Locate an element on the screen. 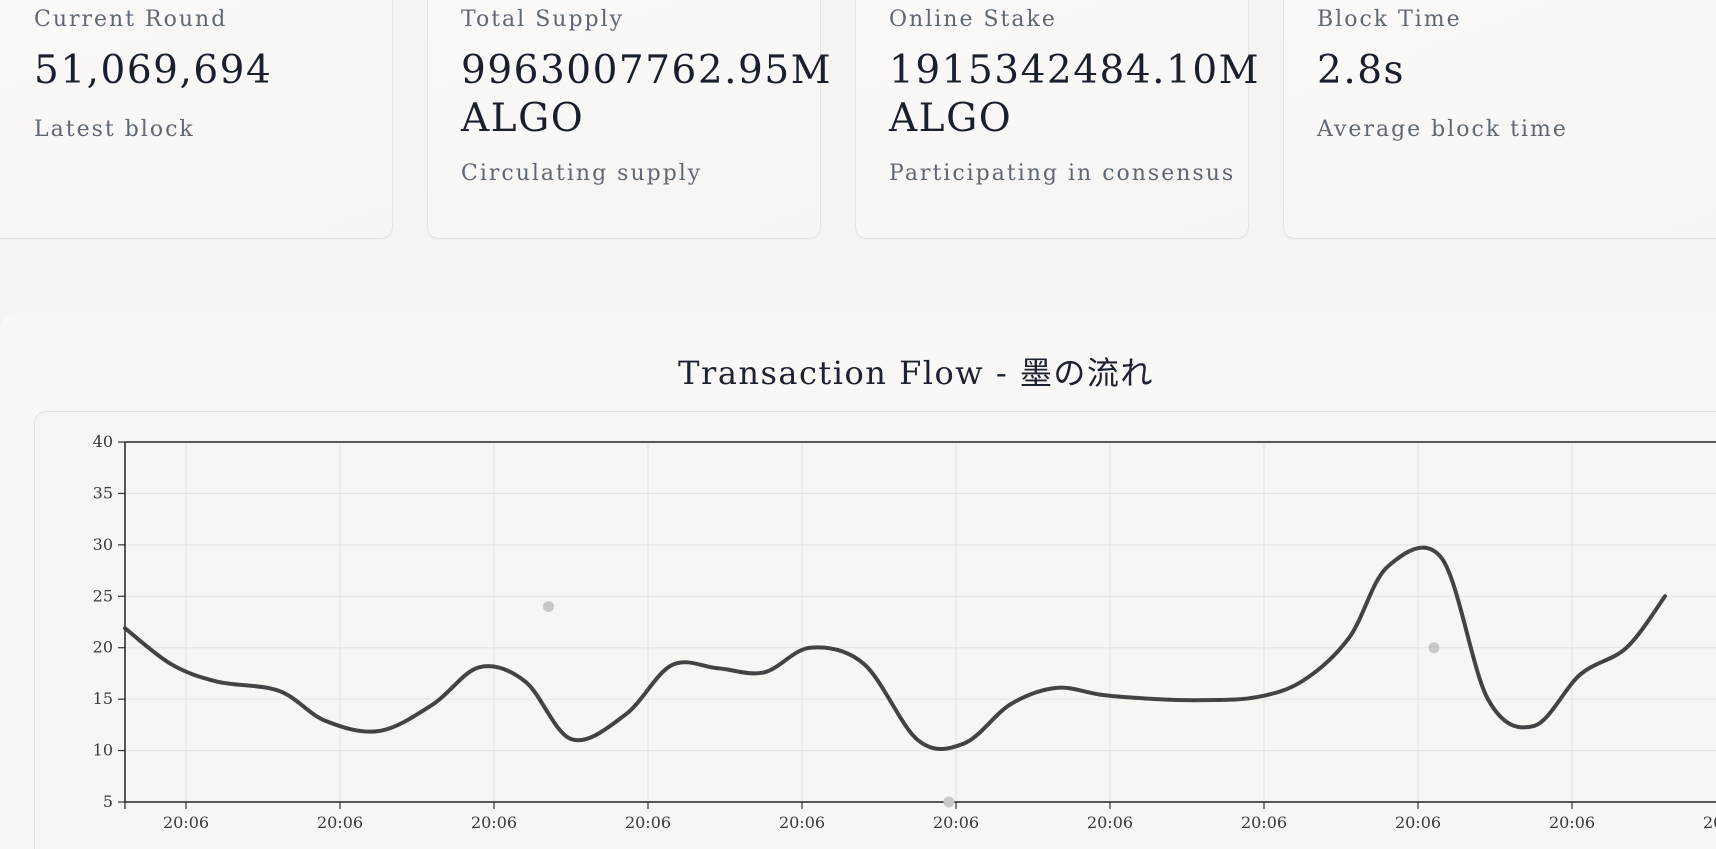 This screenshot has height=849, width=1716. stat-card-block-time: Block Time 2.8s Average block time is located at coordinates (1499, 119).